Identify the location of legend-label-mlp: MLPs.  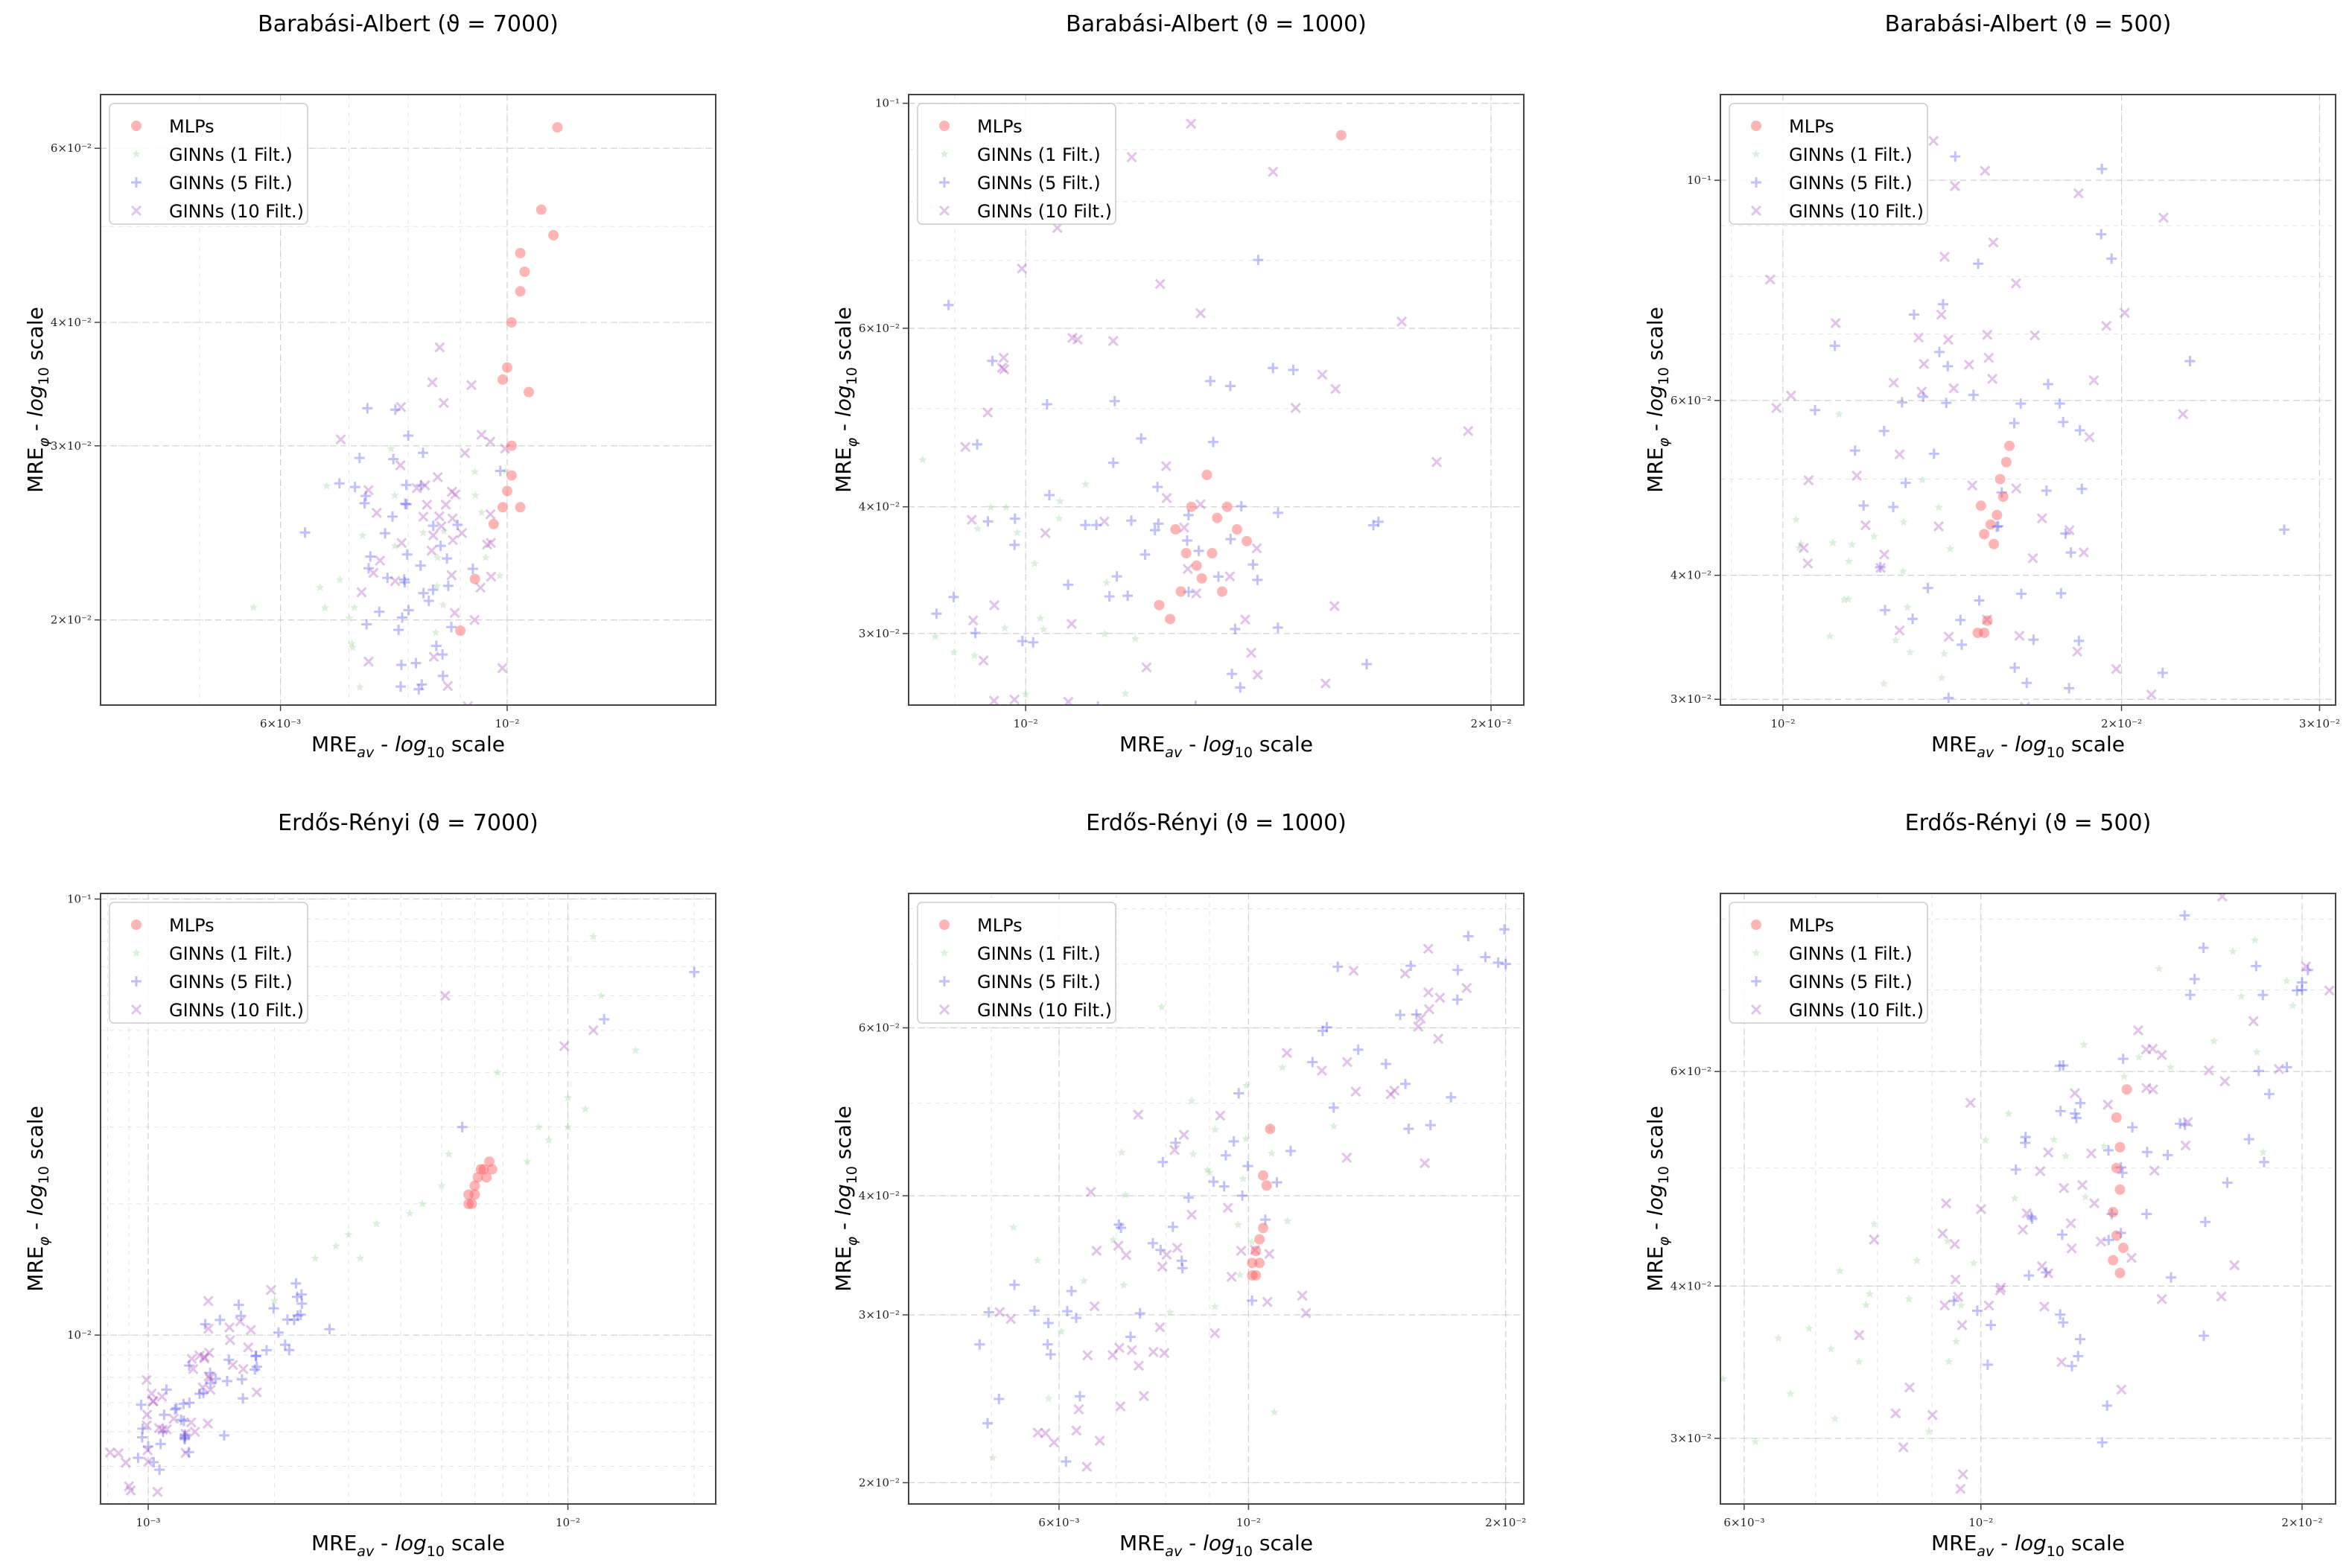
(191, 127).